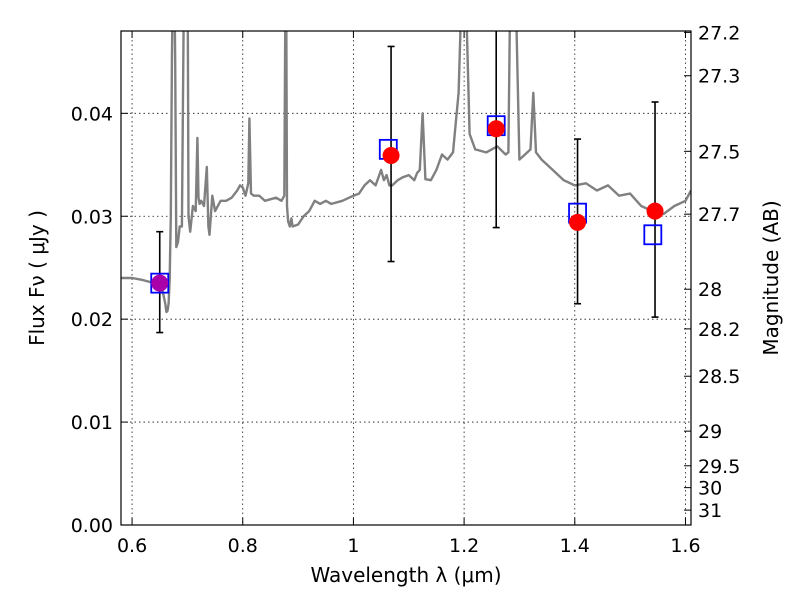 The height and width of the screenshot is (600, 800). I want to click on y-tick-label: 0.03, so click(92, 217).